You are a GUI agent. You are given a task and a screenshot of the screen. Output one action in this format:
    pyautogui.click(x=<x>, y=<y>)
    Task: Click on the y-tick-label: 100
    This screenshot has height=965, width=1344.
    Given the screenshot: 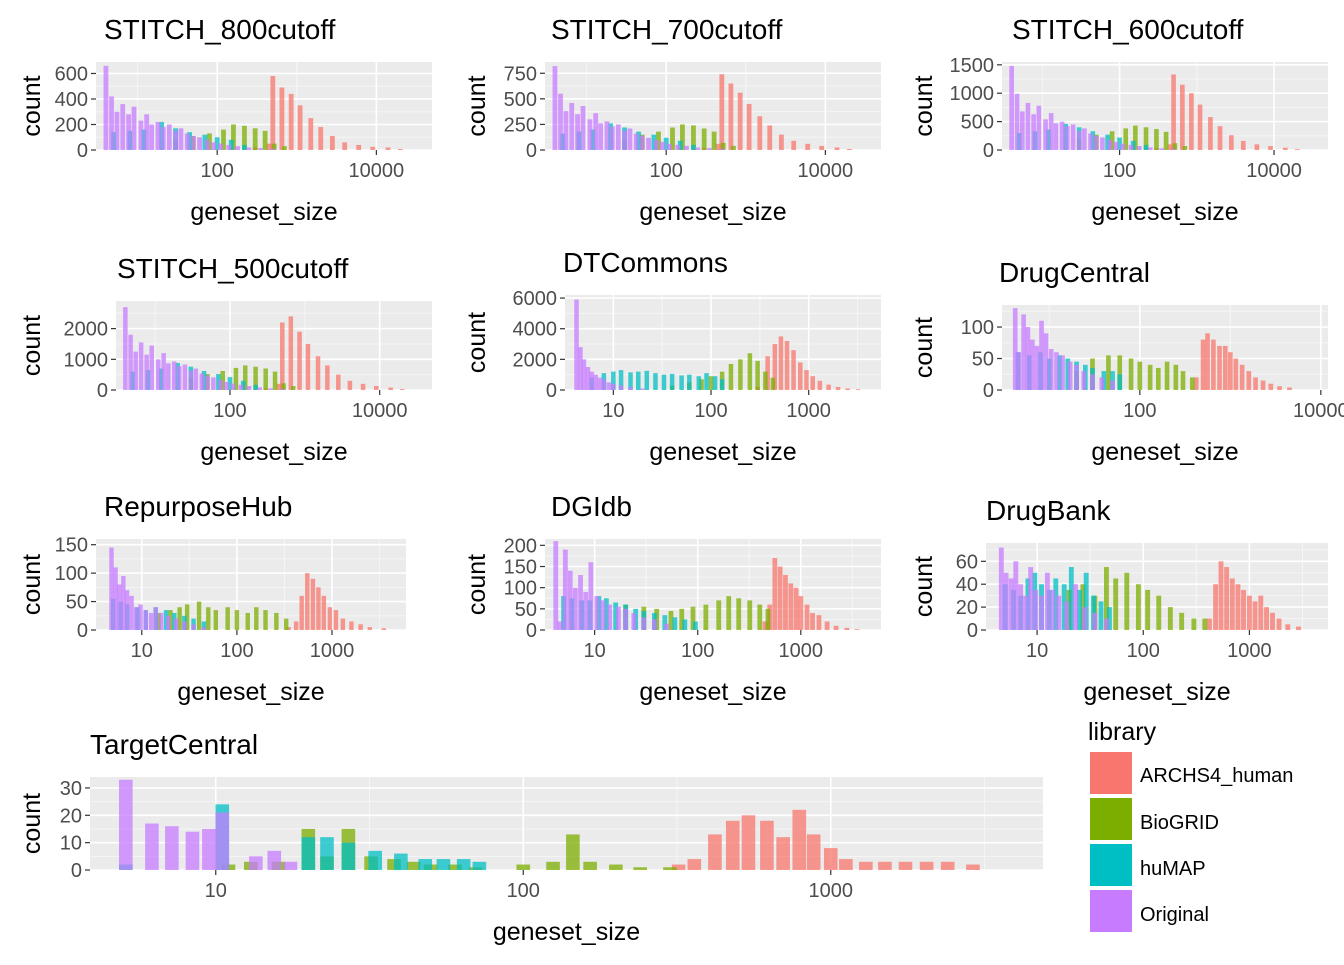 What is the action you would take?
    pyautogui.click(x=520, y=589)
    